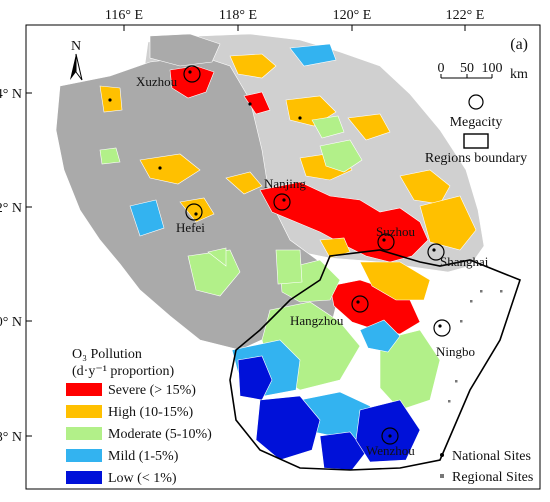 This screenshot has height=502, width=550. What do you see at coordinates (491, 456) in the screenshot?
I see `legend-national-label: National Sites` at bounding box center [491, 456].